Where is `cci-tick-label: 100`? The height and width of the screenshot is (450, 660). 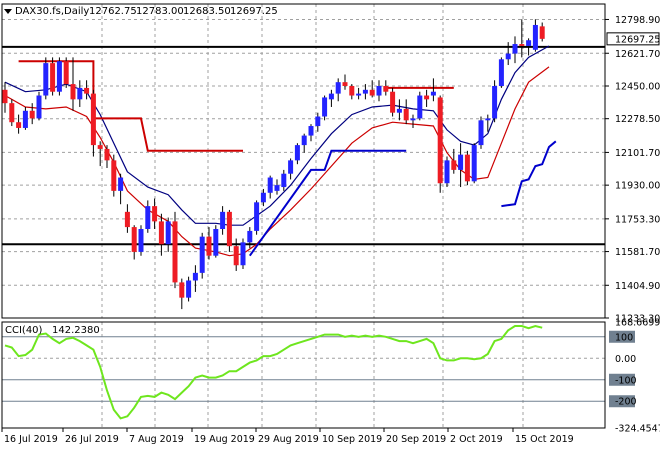 cci-tick-label: 100 is located at coordinates (624, 337).